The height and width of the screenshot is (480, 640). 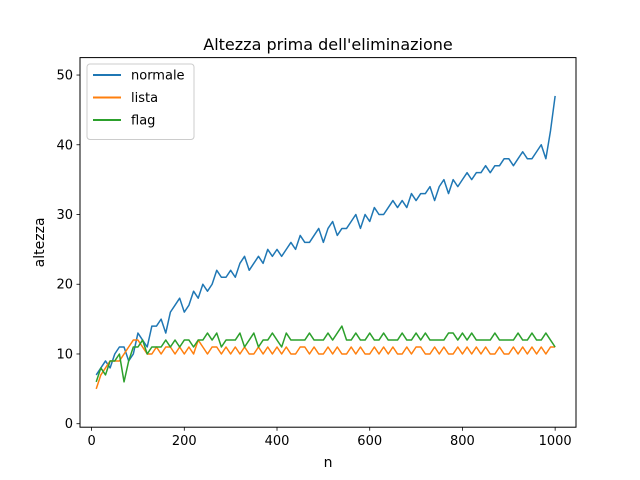 I want to click on x-tick-label: 0, so click(x=91, y=441).